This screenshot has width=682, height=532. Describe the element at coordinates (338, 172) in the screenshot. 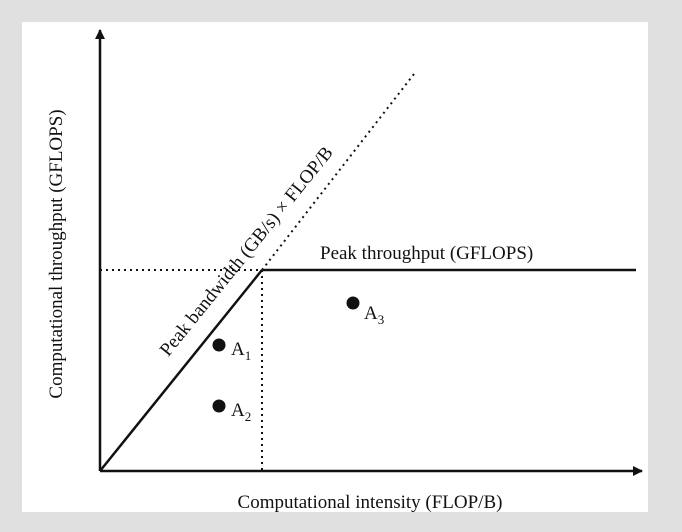

I see `bandwidth-slope-extension` at that location.